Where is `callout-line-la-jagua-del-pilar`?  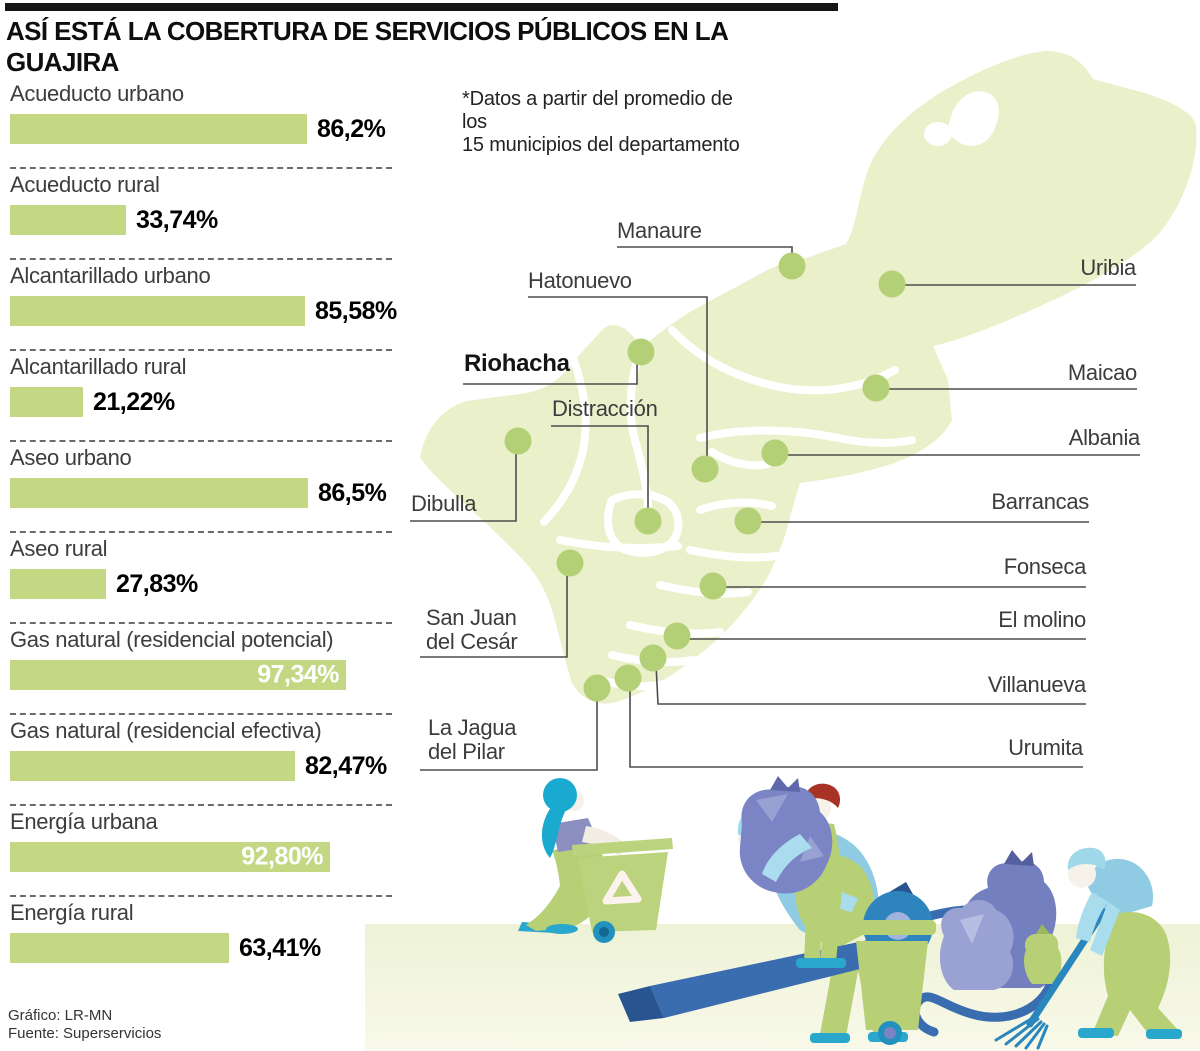
callout-line-la-jagua-del-pilar is located at coordinates (509, 733).